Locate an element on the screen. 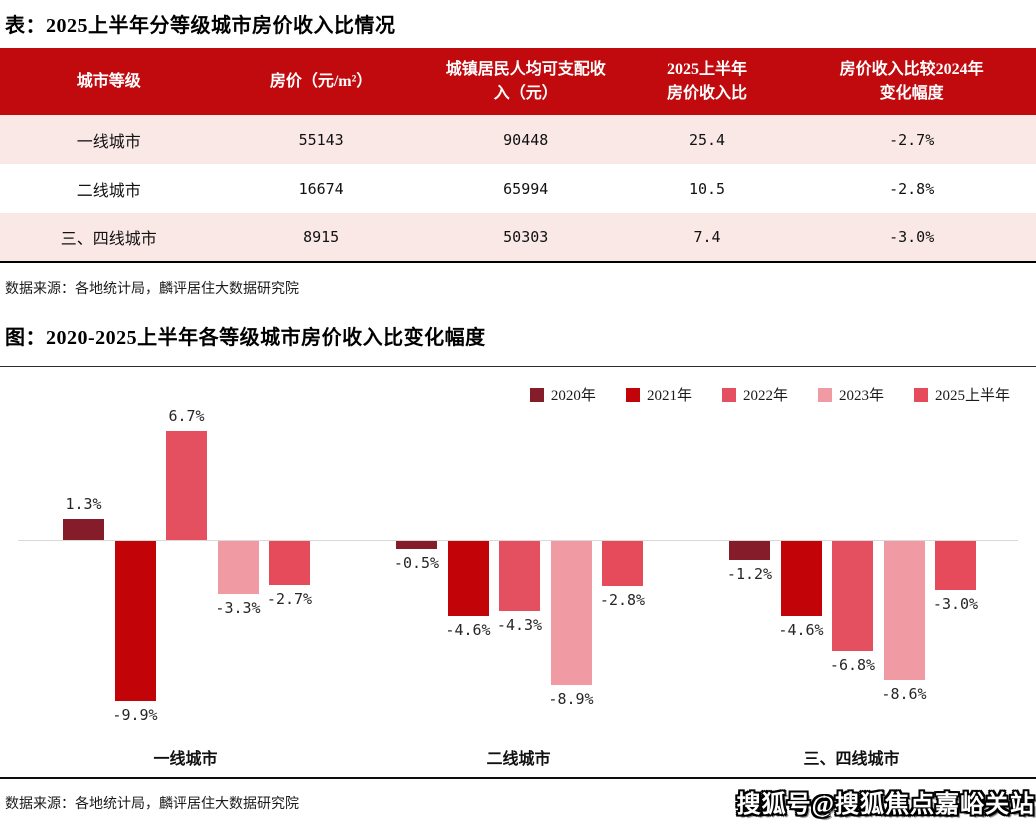 The width and height of the screenshot is (1036, 821). bar-三、四线城市-2023年 is located at coordinates (904, 610).